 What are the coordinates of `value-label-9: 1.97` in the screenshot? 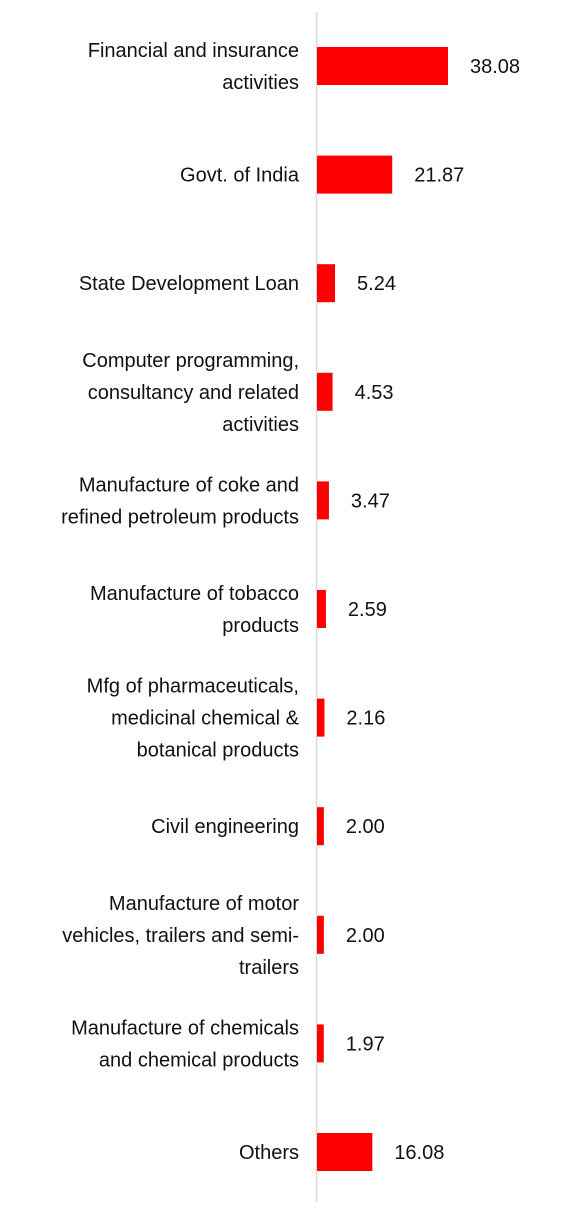 It's located at (365, 1044).